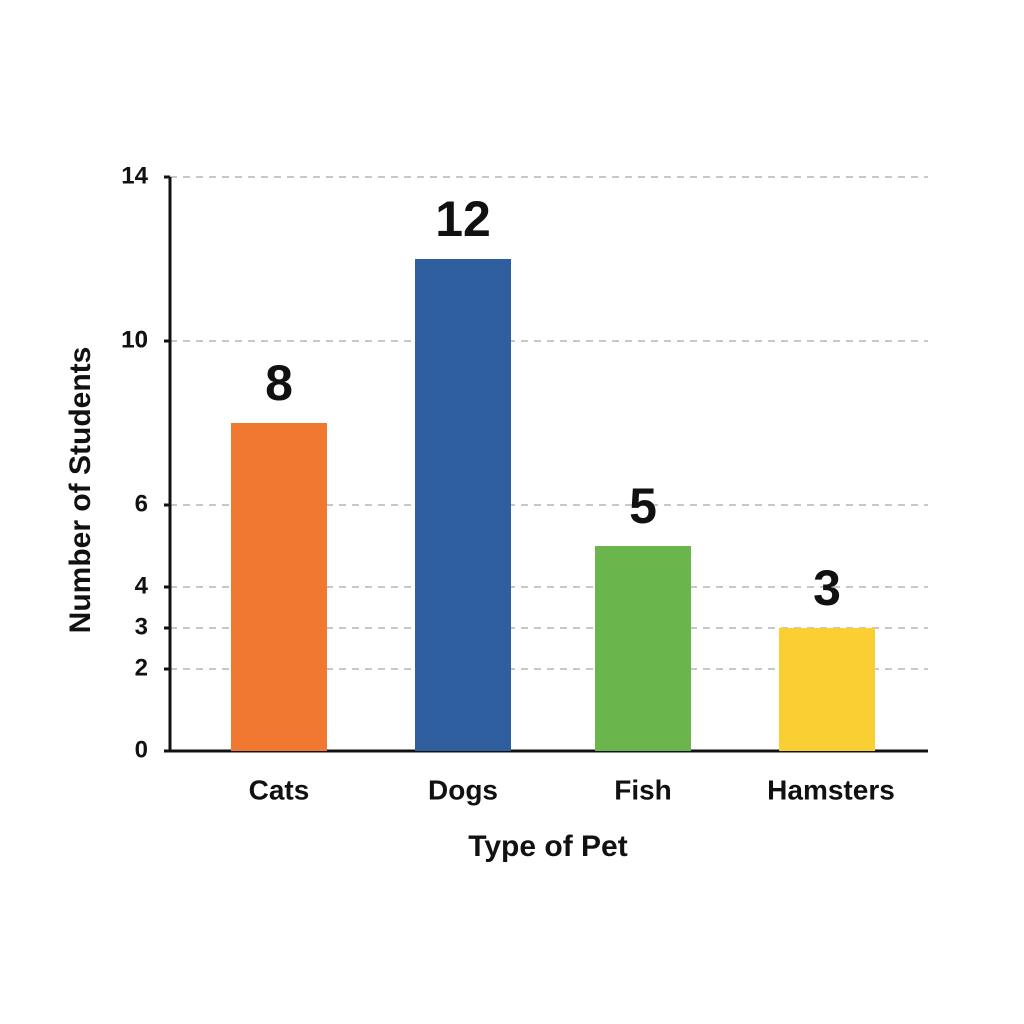  What do you see at coordinates (831, 789) in the screenshot?
I see `x-tick-label: Hamsters` at bounding box center [831, 789].